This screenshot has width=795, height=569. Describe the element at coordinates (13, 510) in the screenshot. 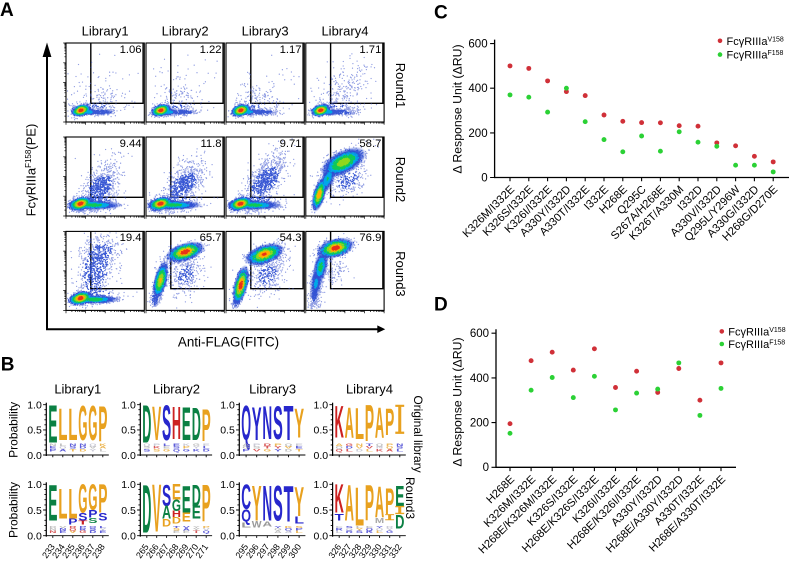

I see `svg-text: Probability` at that location.